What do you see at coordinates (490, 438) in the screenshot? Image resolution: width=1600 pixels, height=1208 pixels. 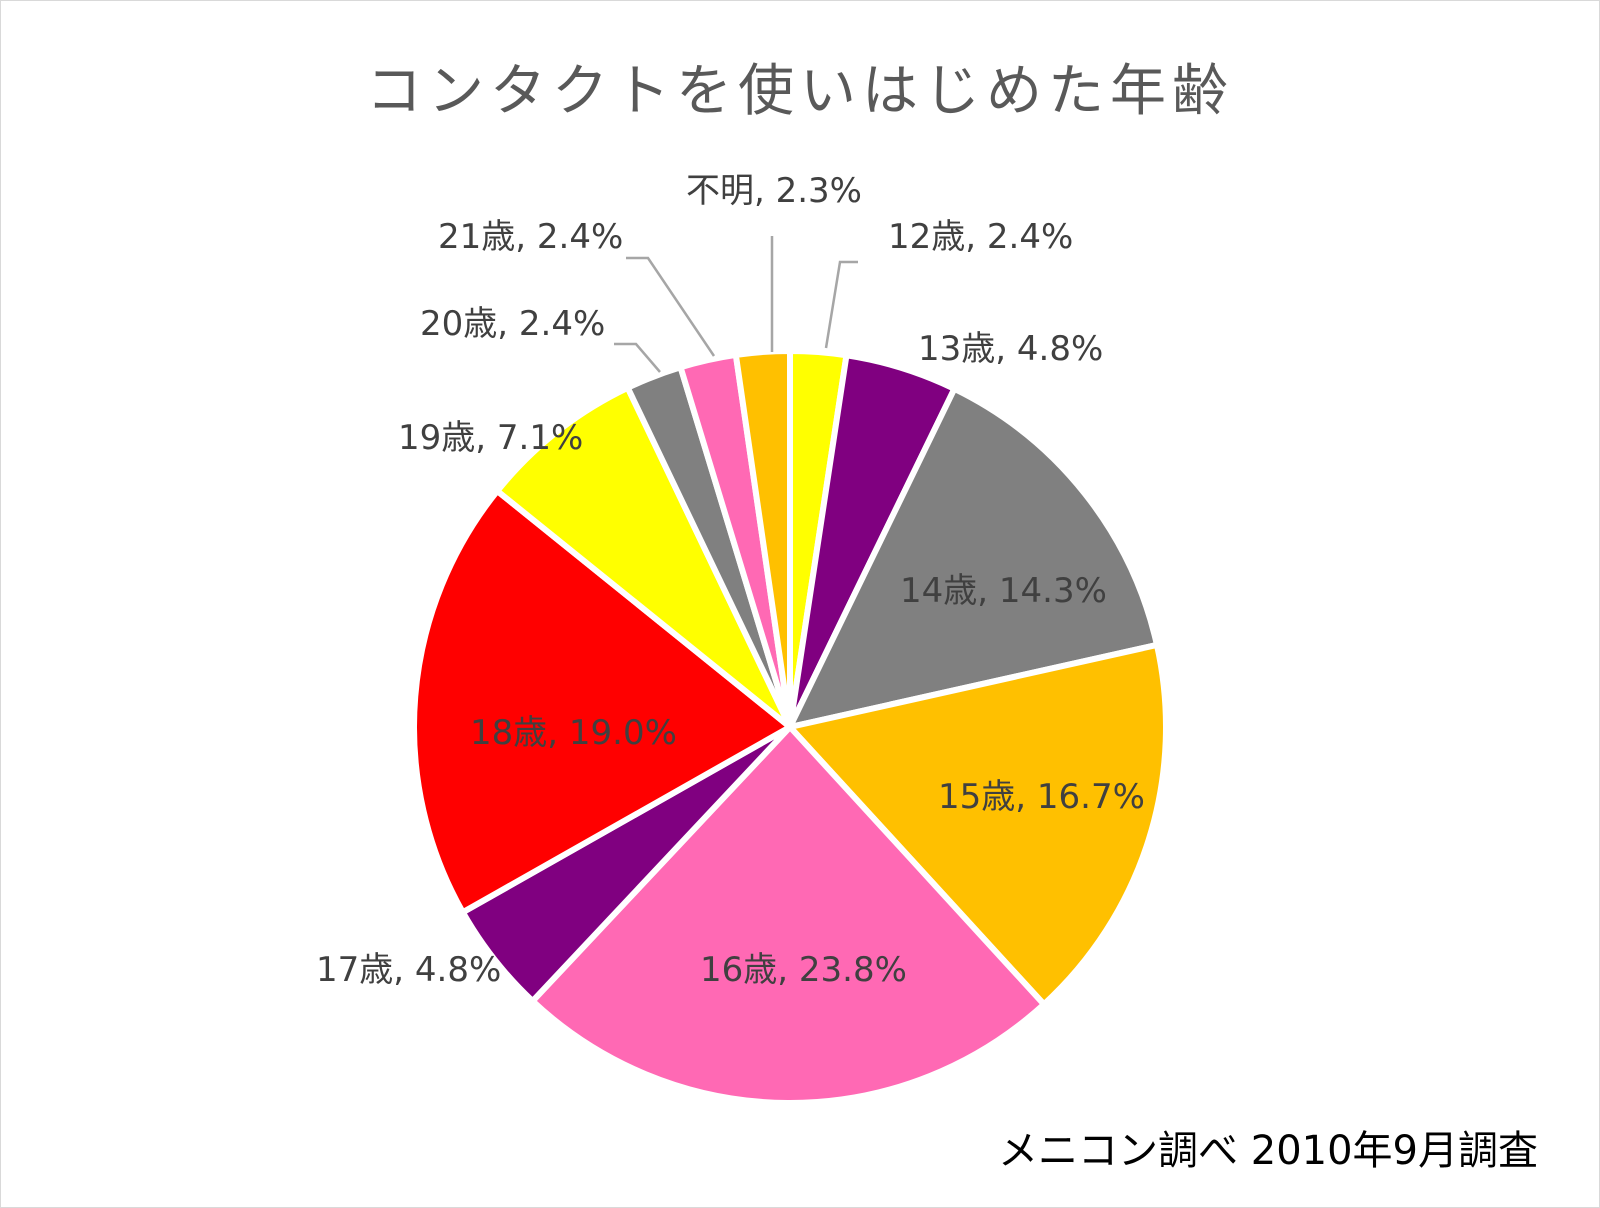 I see `data-label-7: 19歳, 7.1%` at bounding box center [490, 438].